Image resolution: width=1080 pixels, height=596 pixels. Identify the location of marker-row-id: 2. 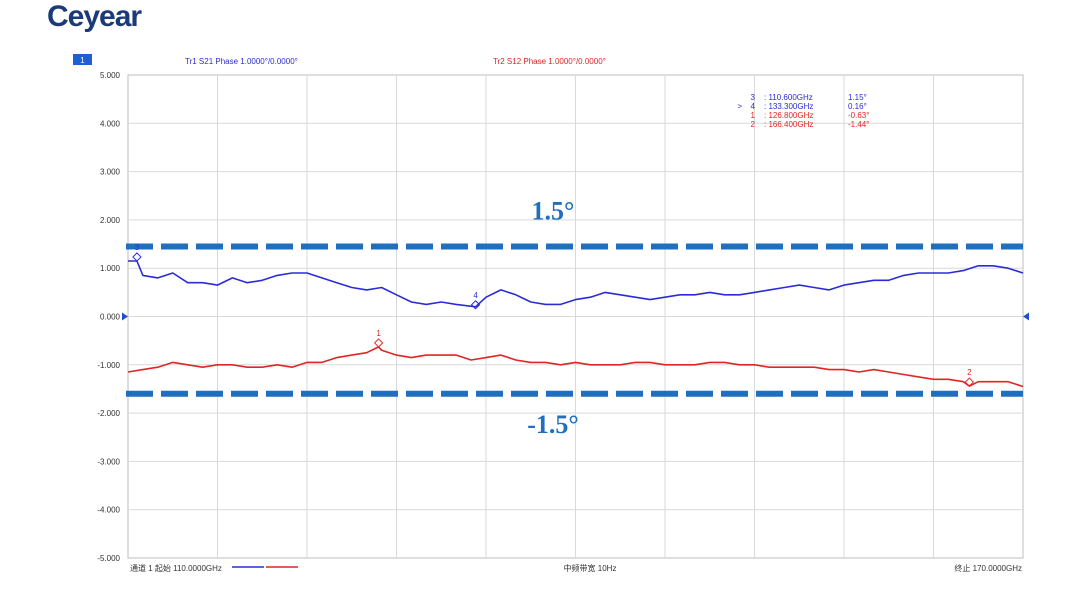
(753, 124).